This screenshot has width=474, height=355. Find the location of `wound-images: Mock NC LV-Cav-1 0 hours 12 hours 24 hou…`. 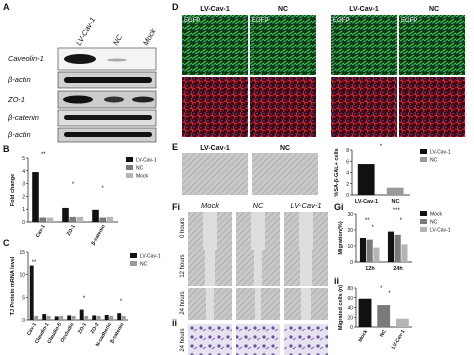

wound-images: Mock NC LV-Cav-1 0 hours 12 hours 24 hou… is located at coordinates (254, 278).